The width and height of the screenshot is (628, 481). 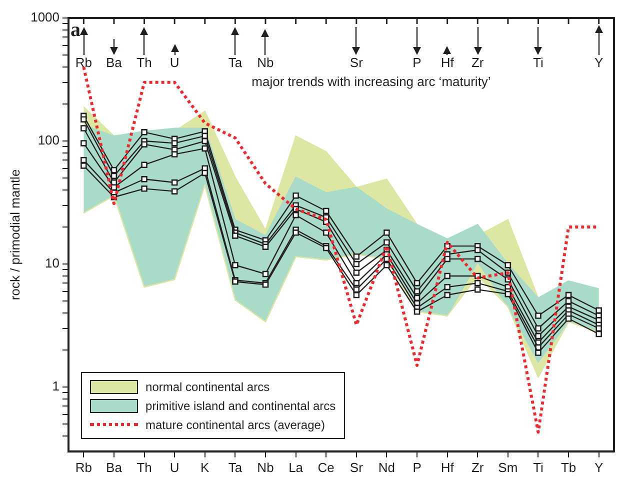 What do you see at coordinates (477, 62) in the screenshot?
I see `annotation: Zr` at bounding box center [477, 62].